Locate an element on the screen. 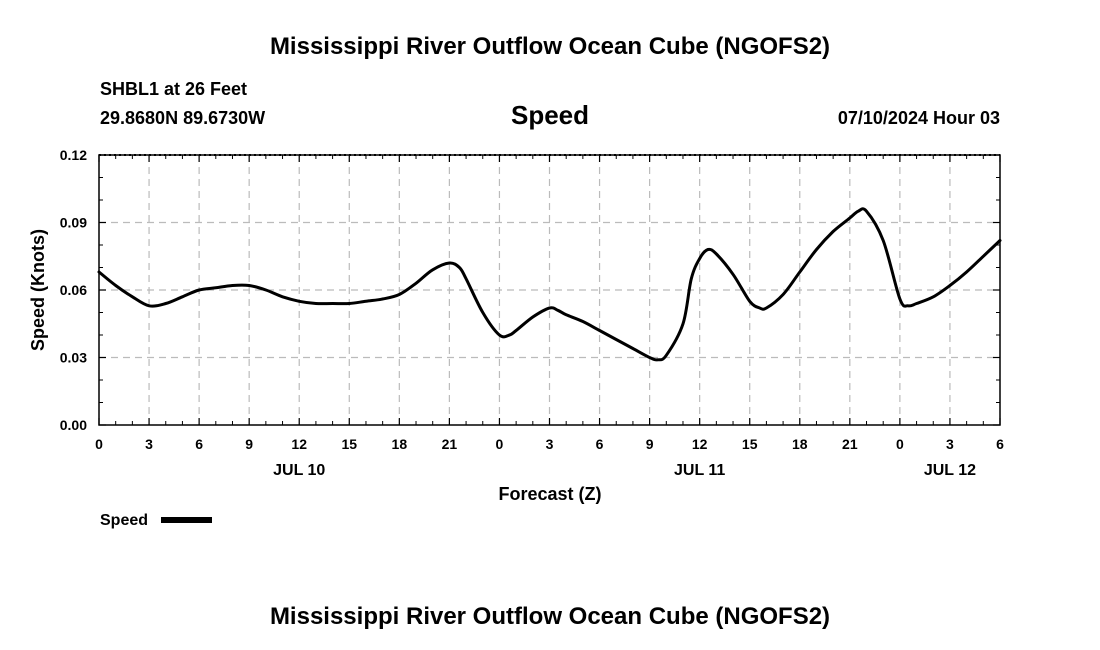 Image resolution: width=1100 pixels, height=650 pixels. date-label: JUL 12 is located at coordinates (950, 470).